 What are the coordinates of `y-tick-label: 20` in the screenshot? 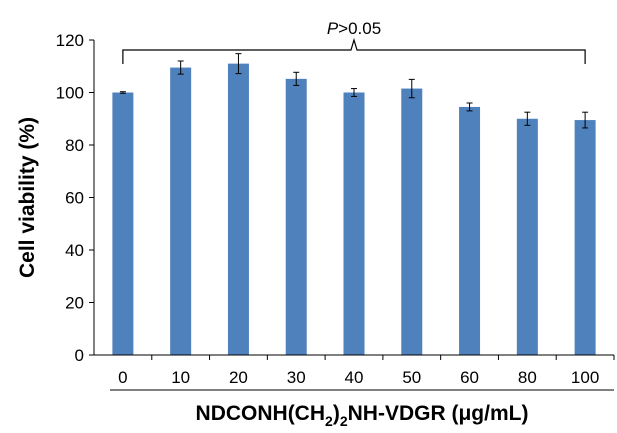 It's located at (74, 303).